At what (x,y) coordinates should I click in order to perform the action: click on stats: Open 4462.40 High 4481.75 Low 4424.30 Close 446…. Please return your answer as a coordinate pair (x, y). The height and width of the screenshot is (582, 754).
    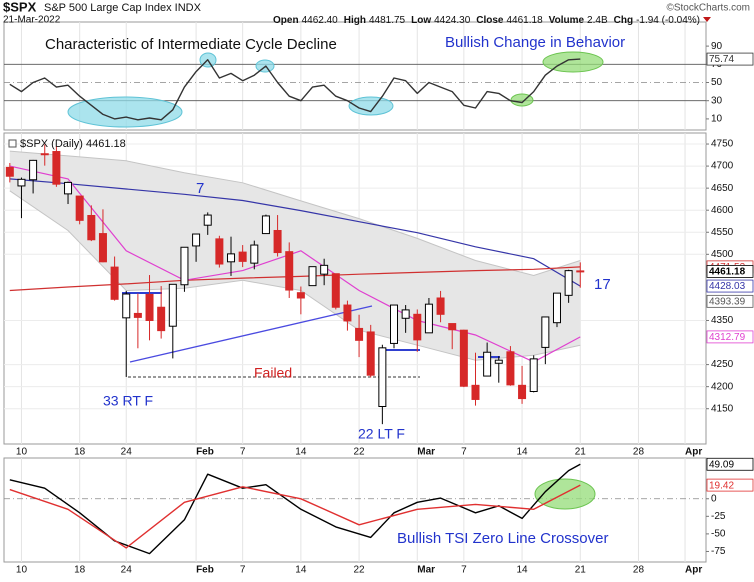
    Looking at the image, I should click on (486, 20).